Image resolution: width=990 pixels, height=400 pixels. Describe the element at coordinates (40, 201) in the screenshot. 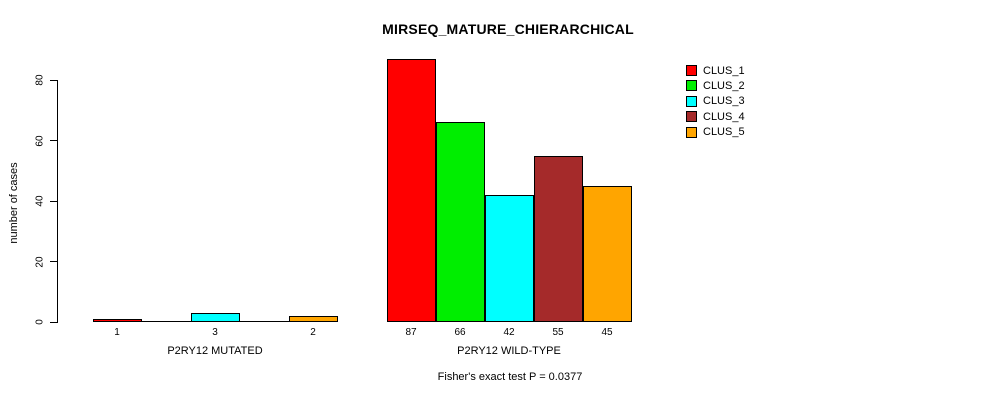

I see `y-tick-label: 40` at that location.